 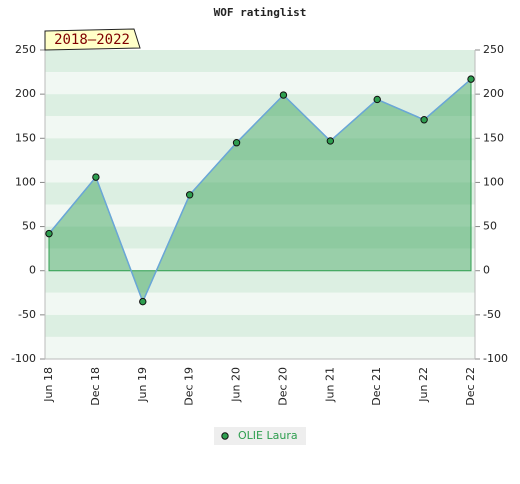 What do you see at coordinates (282, 386) in the screenshot?
I see `x-tick-label: Dec 20` at bounding box center [282, 386].